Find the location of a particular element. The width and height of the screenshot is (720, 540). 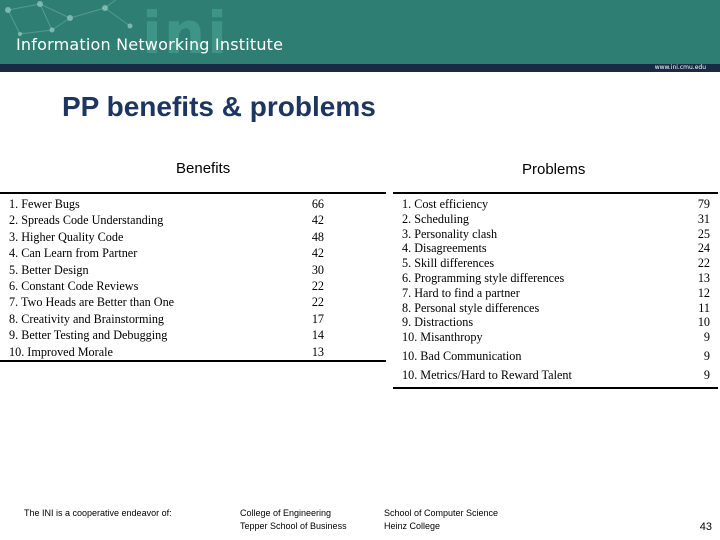

row-label: 3. Personality clash is located at coordinates (450, 233).